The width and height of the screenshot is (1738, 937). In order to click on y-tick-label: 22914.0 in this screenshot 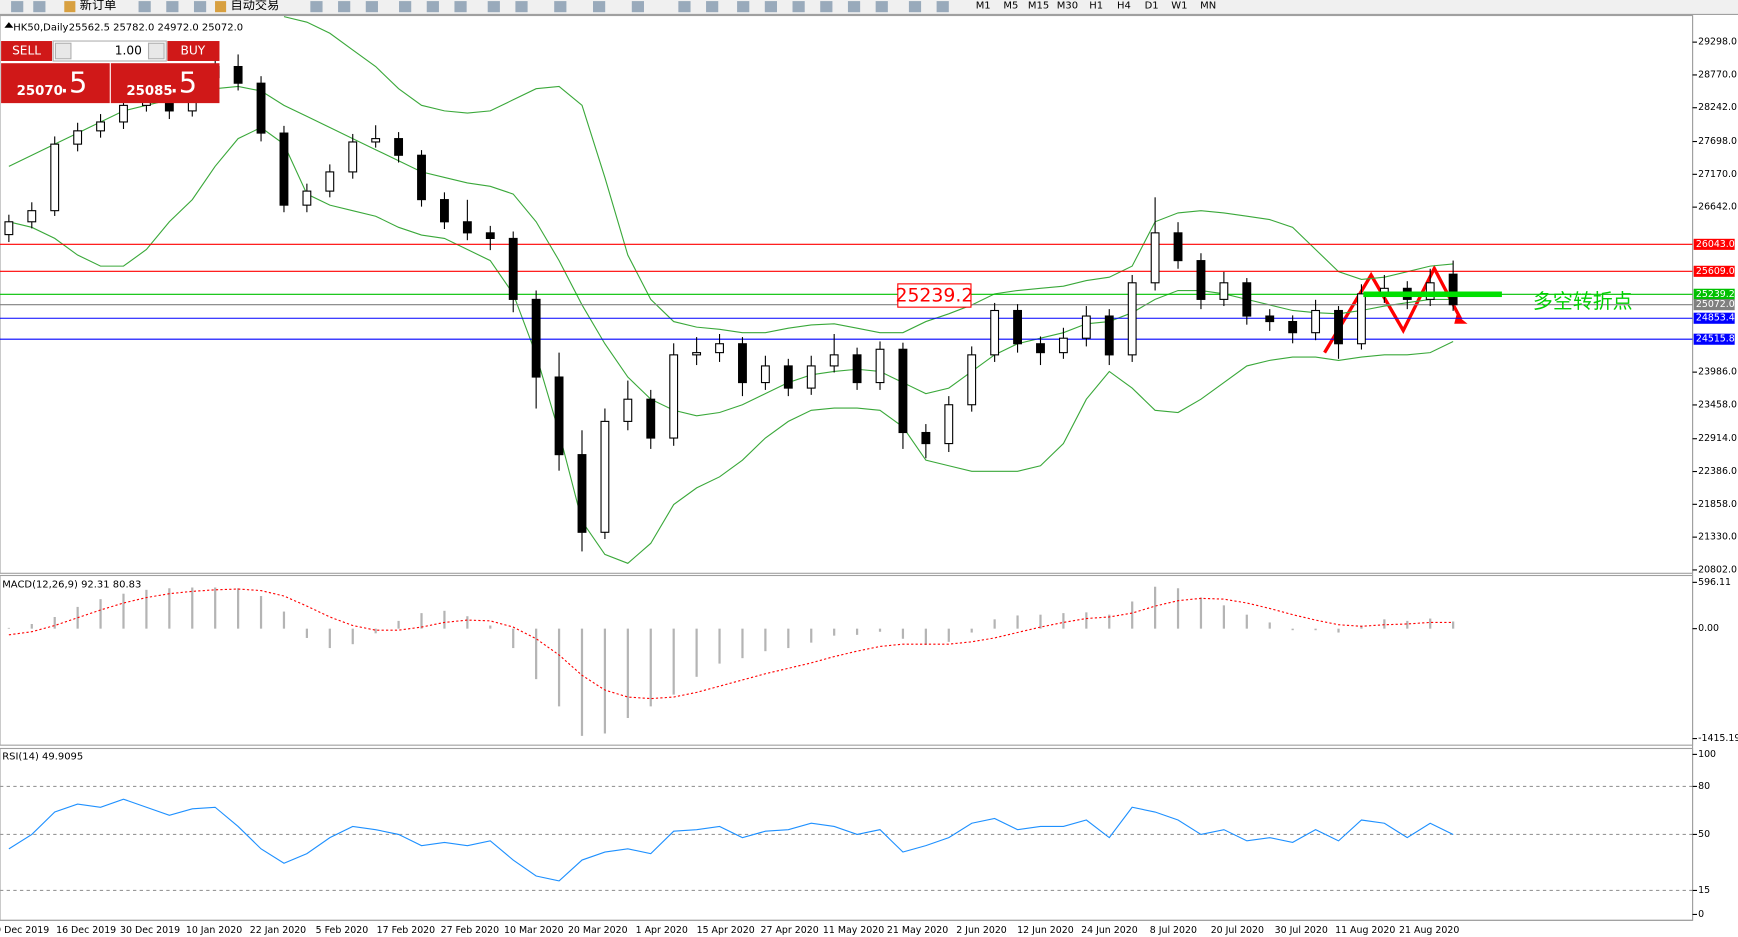, I will do `click(1717, 438)`.